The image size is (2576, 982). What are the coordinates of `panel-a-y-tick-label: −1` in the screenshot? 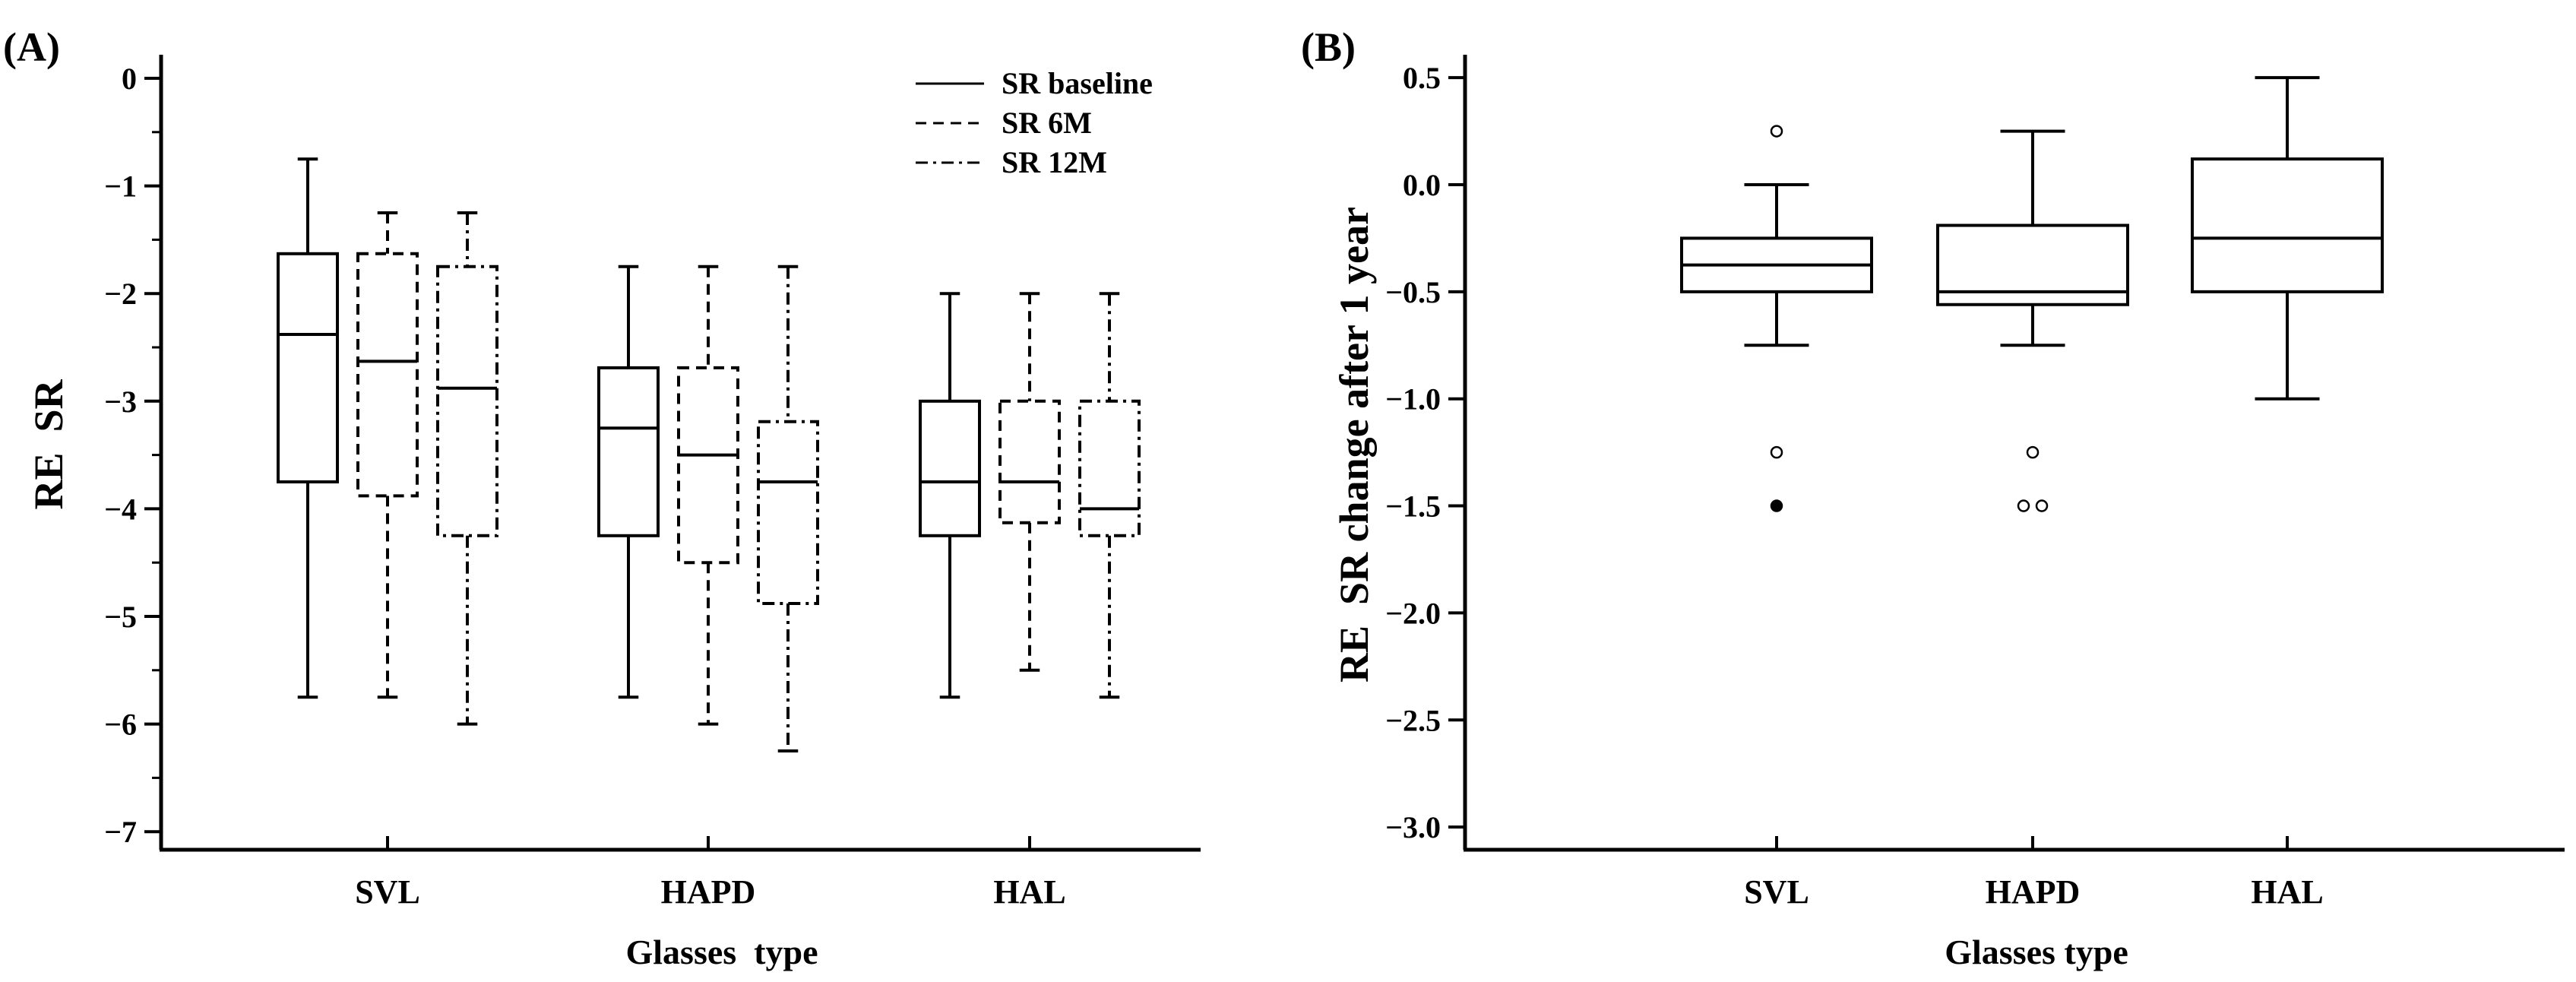 It's located at (121, 186).